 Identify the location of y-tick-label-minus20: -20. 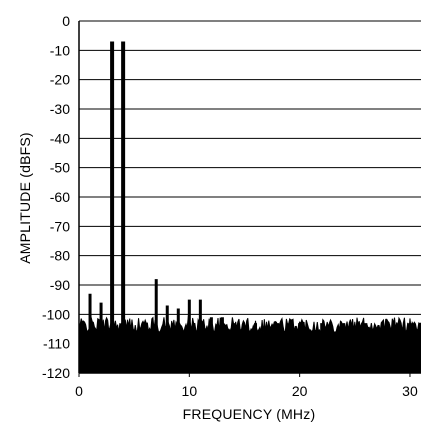
(60, 80).